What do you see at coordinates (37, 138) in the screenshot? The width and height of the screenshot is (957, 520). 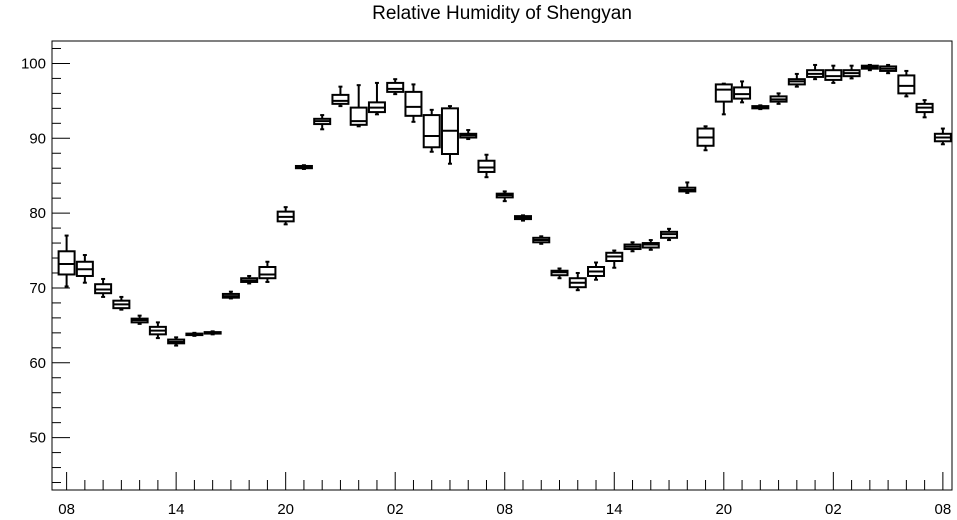 I see `y-tick-label: 90` at bounding box center [37, 138].